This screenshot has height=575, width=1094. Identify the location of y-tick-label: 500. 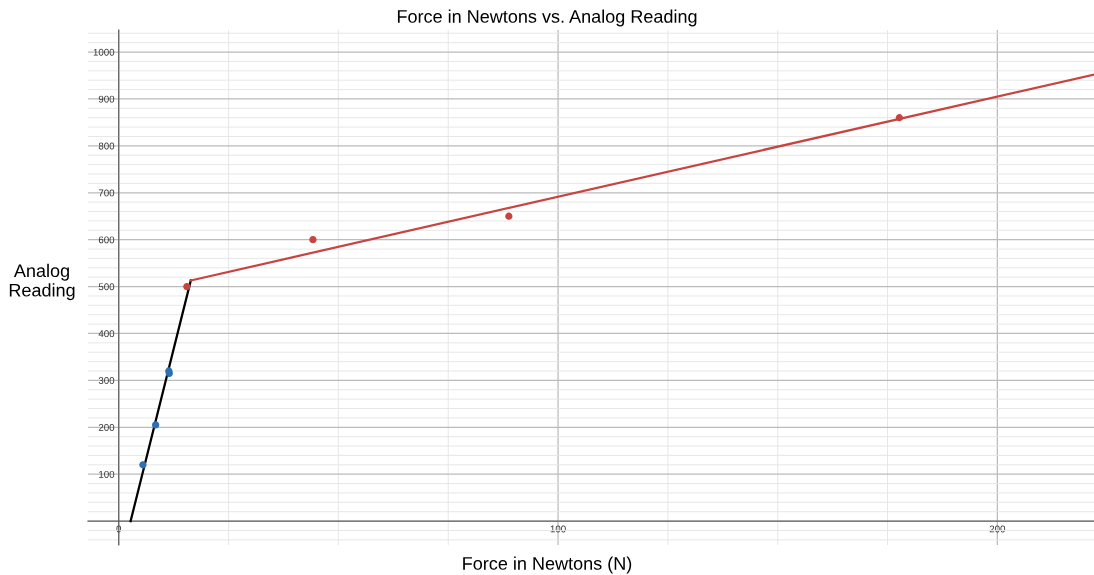
(106, 287).